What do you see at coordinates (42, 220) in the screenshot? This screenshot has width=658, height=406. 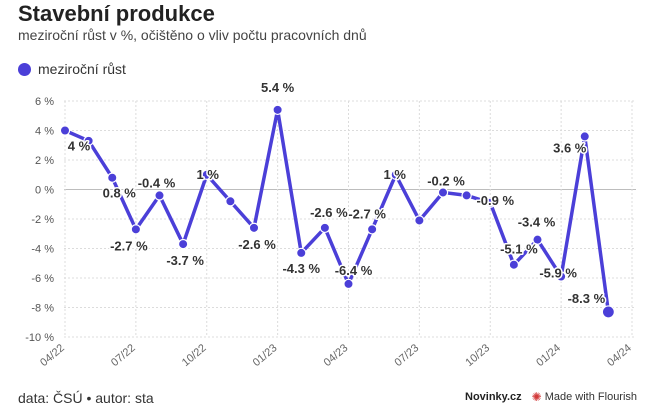 I see `y-tick-label: -2 %` at bounding box center [42, 220].